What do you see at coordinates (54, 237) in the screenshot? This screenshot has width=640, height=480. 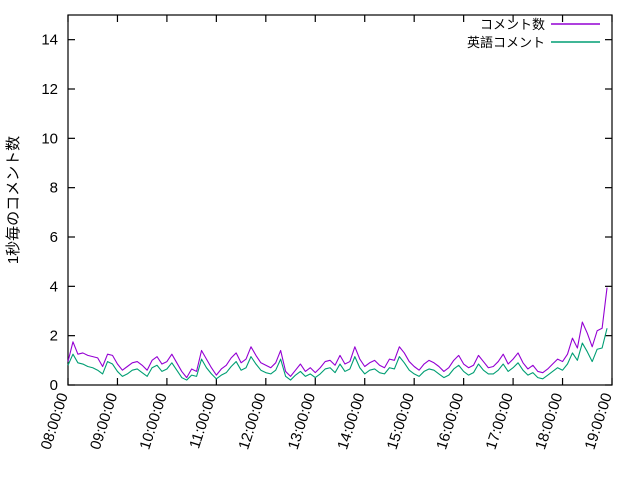 I see `y-tick-label: 6` at bounding box center [54, 237].